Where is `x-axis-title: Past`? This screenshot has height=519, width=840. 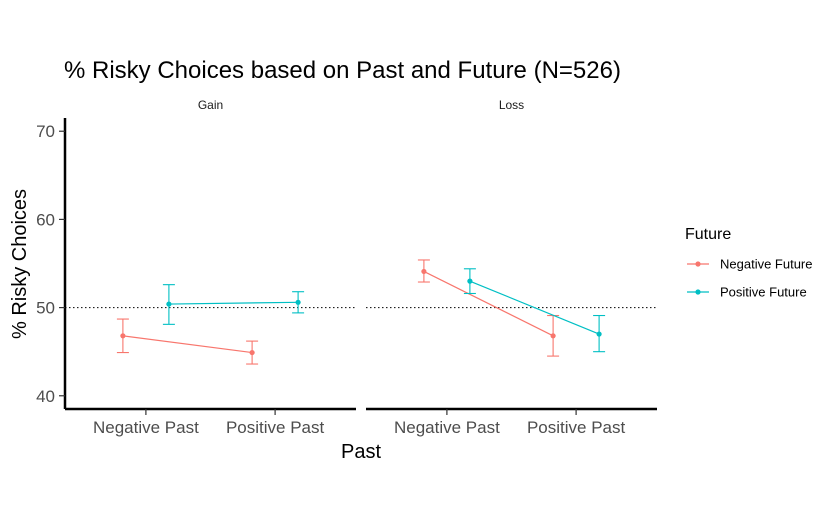 x-axis-title: Past is located at coordinates (361, 452).